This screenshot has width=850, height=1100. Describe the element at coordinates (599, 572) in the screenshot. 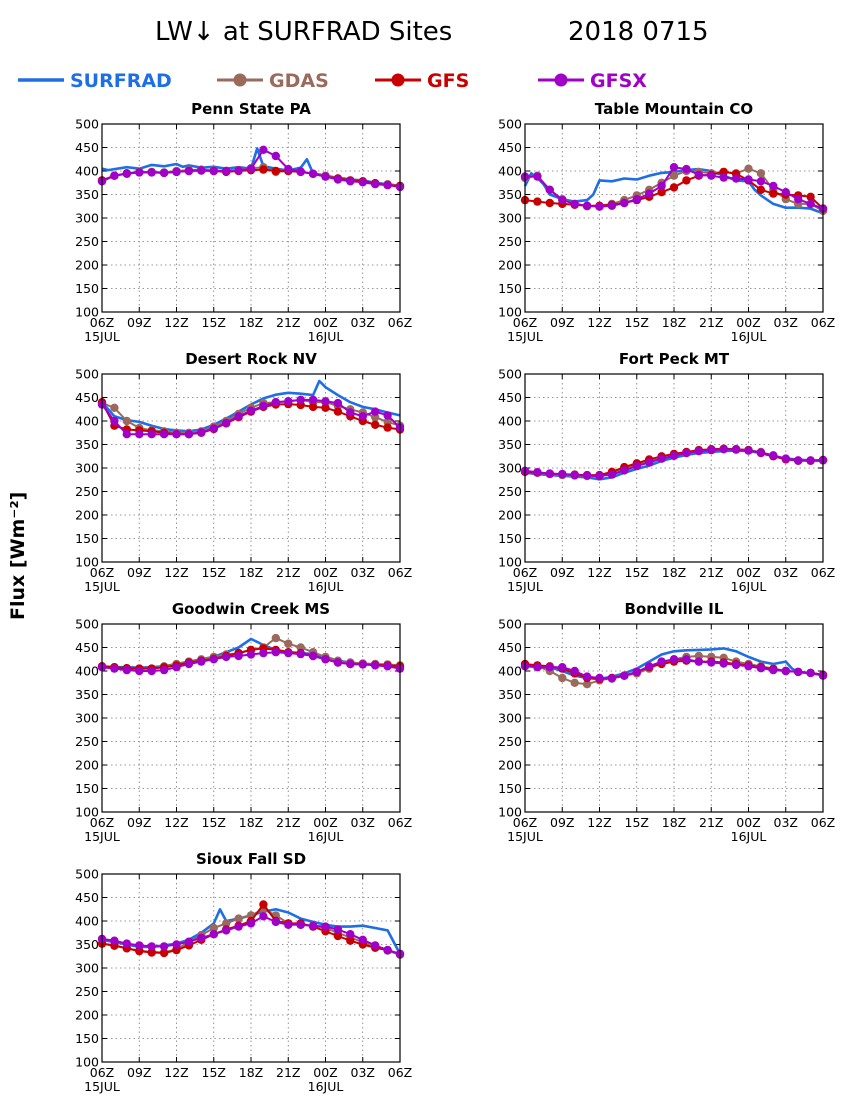

I see `x-tick-label: 12Z` at that location.